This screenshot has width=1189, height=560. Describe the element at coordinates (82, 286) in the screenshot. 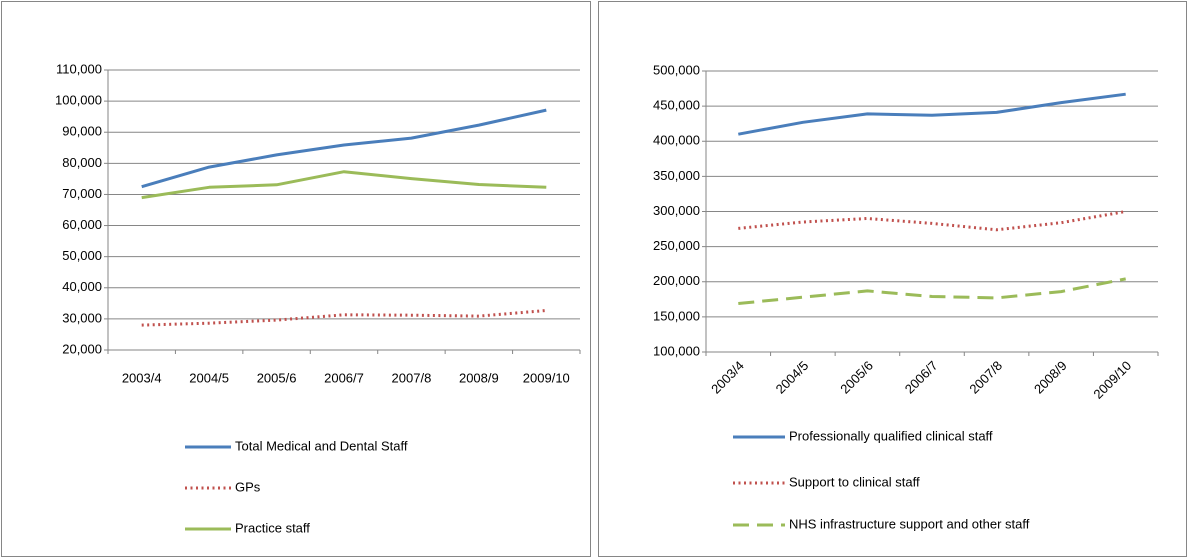

I see `y-tick-label: 40,000` at that location.